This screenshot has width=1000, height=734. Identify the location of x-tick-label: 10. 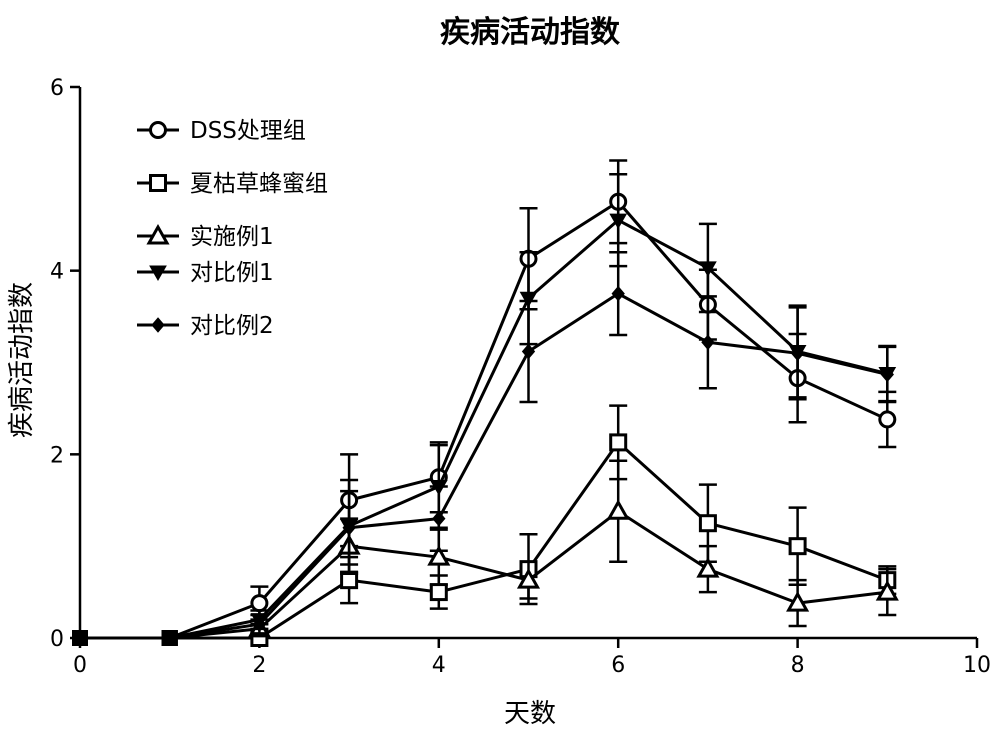
(977, 665).